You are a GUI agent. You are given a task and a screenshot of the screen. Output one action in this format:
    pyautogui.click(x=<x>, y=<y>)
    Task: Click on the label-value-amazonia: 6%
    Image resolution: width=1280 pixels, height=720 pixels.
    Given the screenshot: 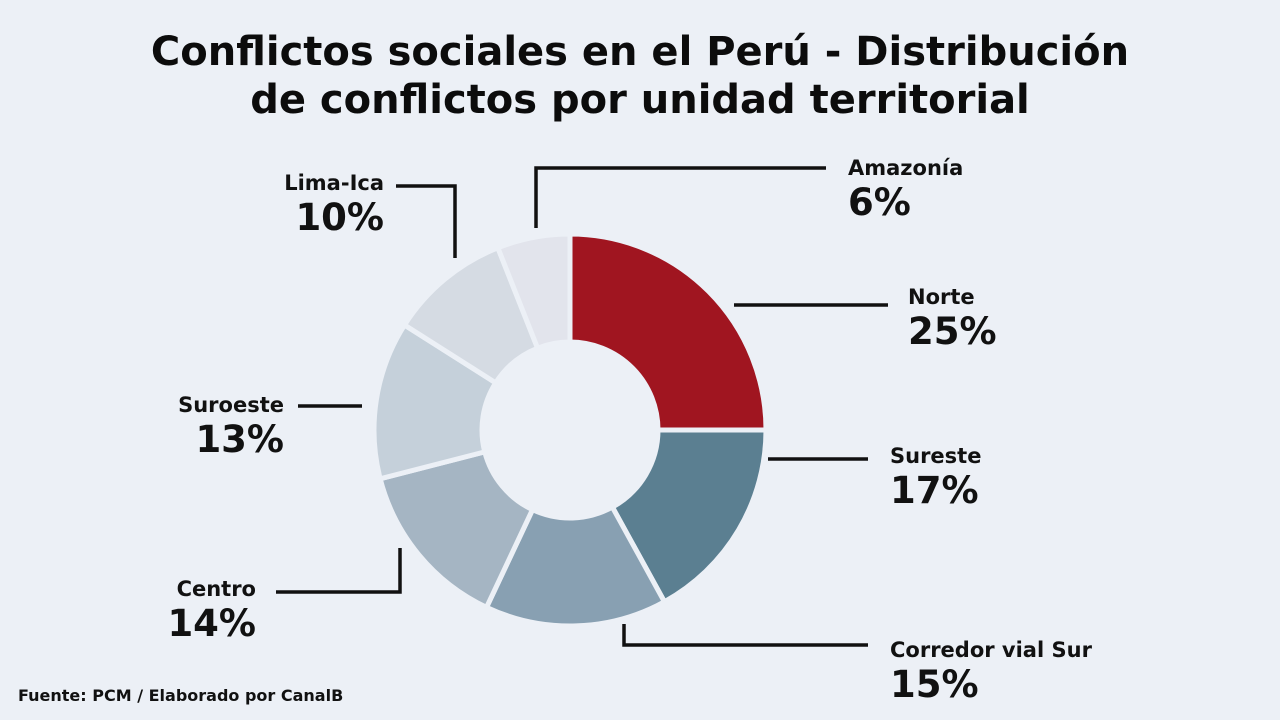 What is the action you would take?
    pyautogui.click(x=879, y=202)
    